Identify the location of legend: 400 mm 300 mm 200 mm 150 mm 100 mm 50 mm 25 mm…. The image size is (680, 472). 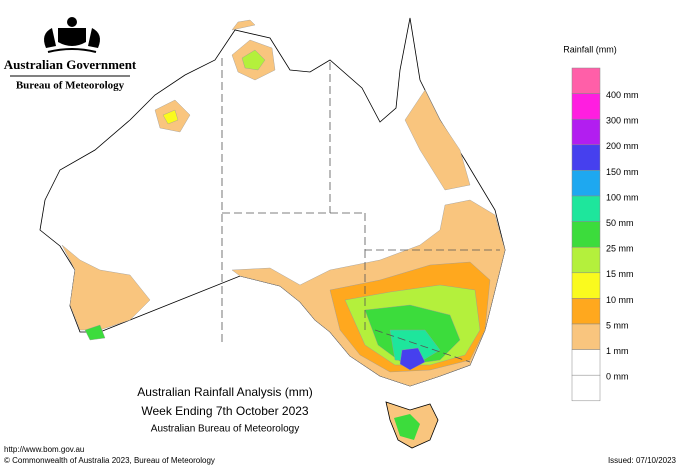
(605, 234).